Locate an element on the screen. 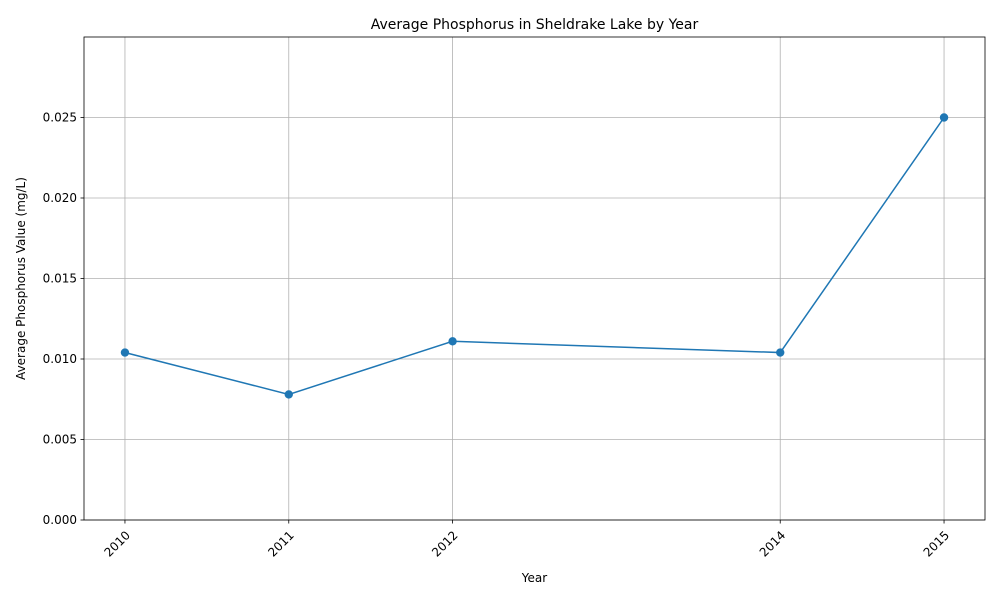  y-tick-label: 0.025 is located at coordinates (60, 118).